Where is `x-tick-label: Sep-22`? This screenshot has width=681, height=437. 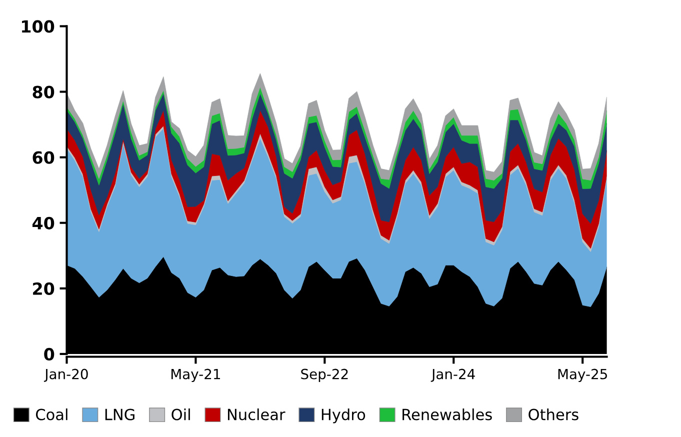 x-tick-label: Sep-22 is located at coordinates (324, 375).